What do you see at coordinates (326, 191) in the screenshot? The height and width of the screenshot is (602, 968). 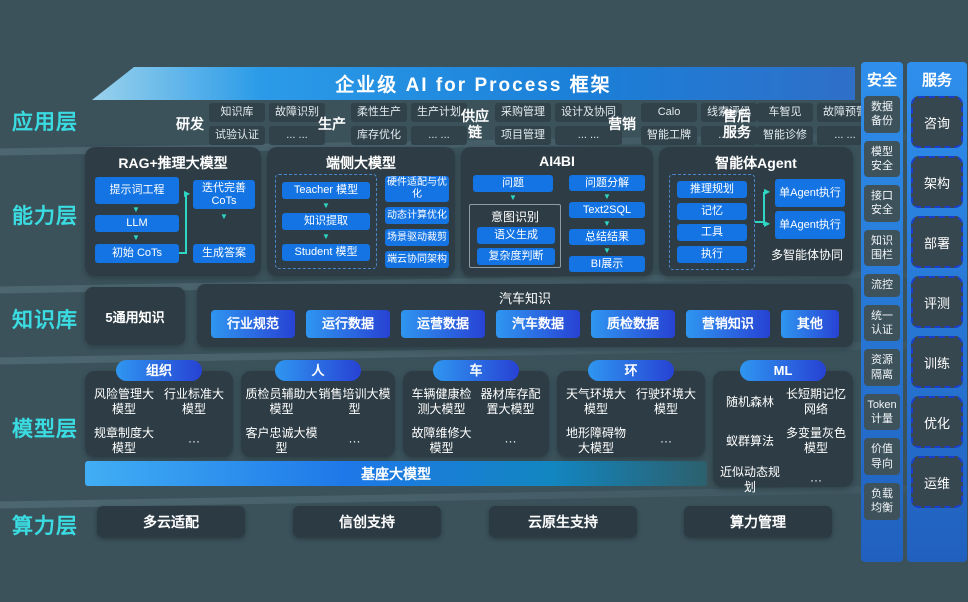 I see `edge-node: Teacher 模型` at bounding box center [326, 191].